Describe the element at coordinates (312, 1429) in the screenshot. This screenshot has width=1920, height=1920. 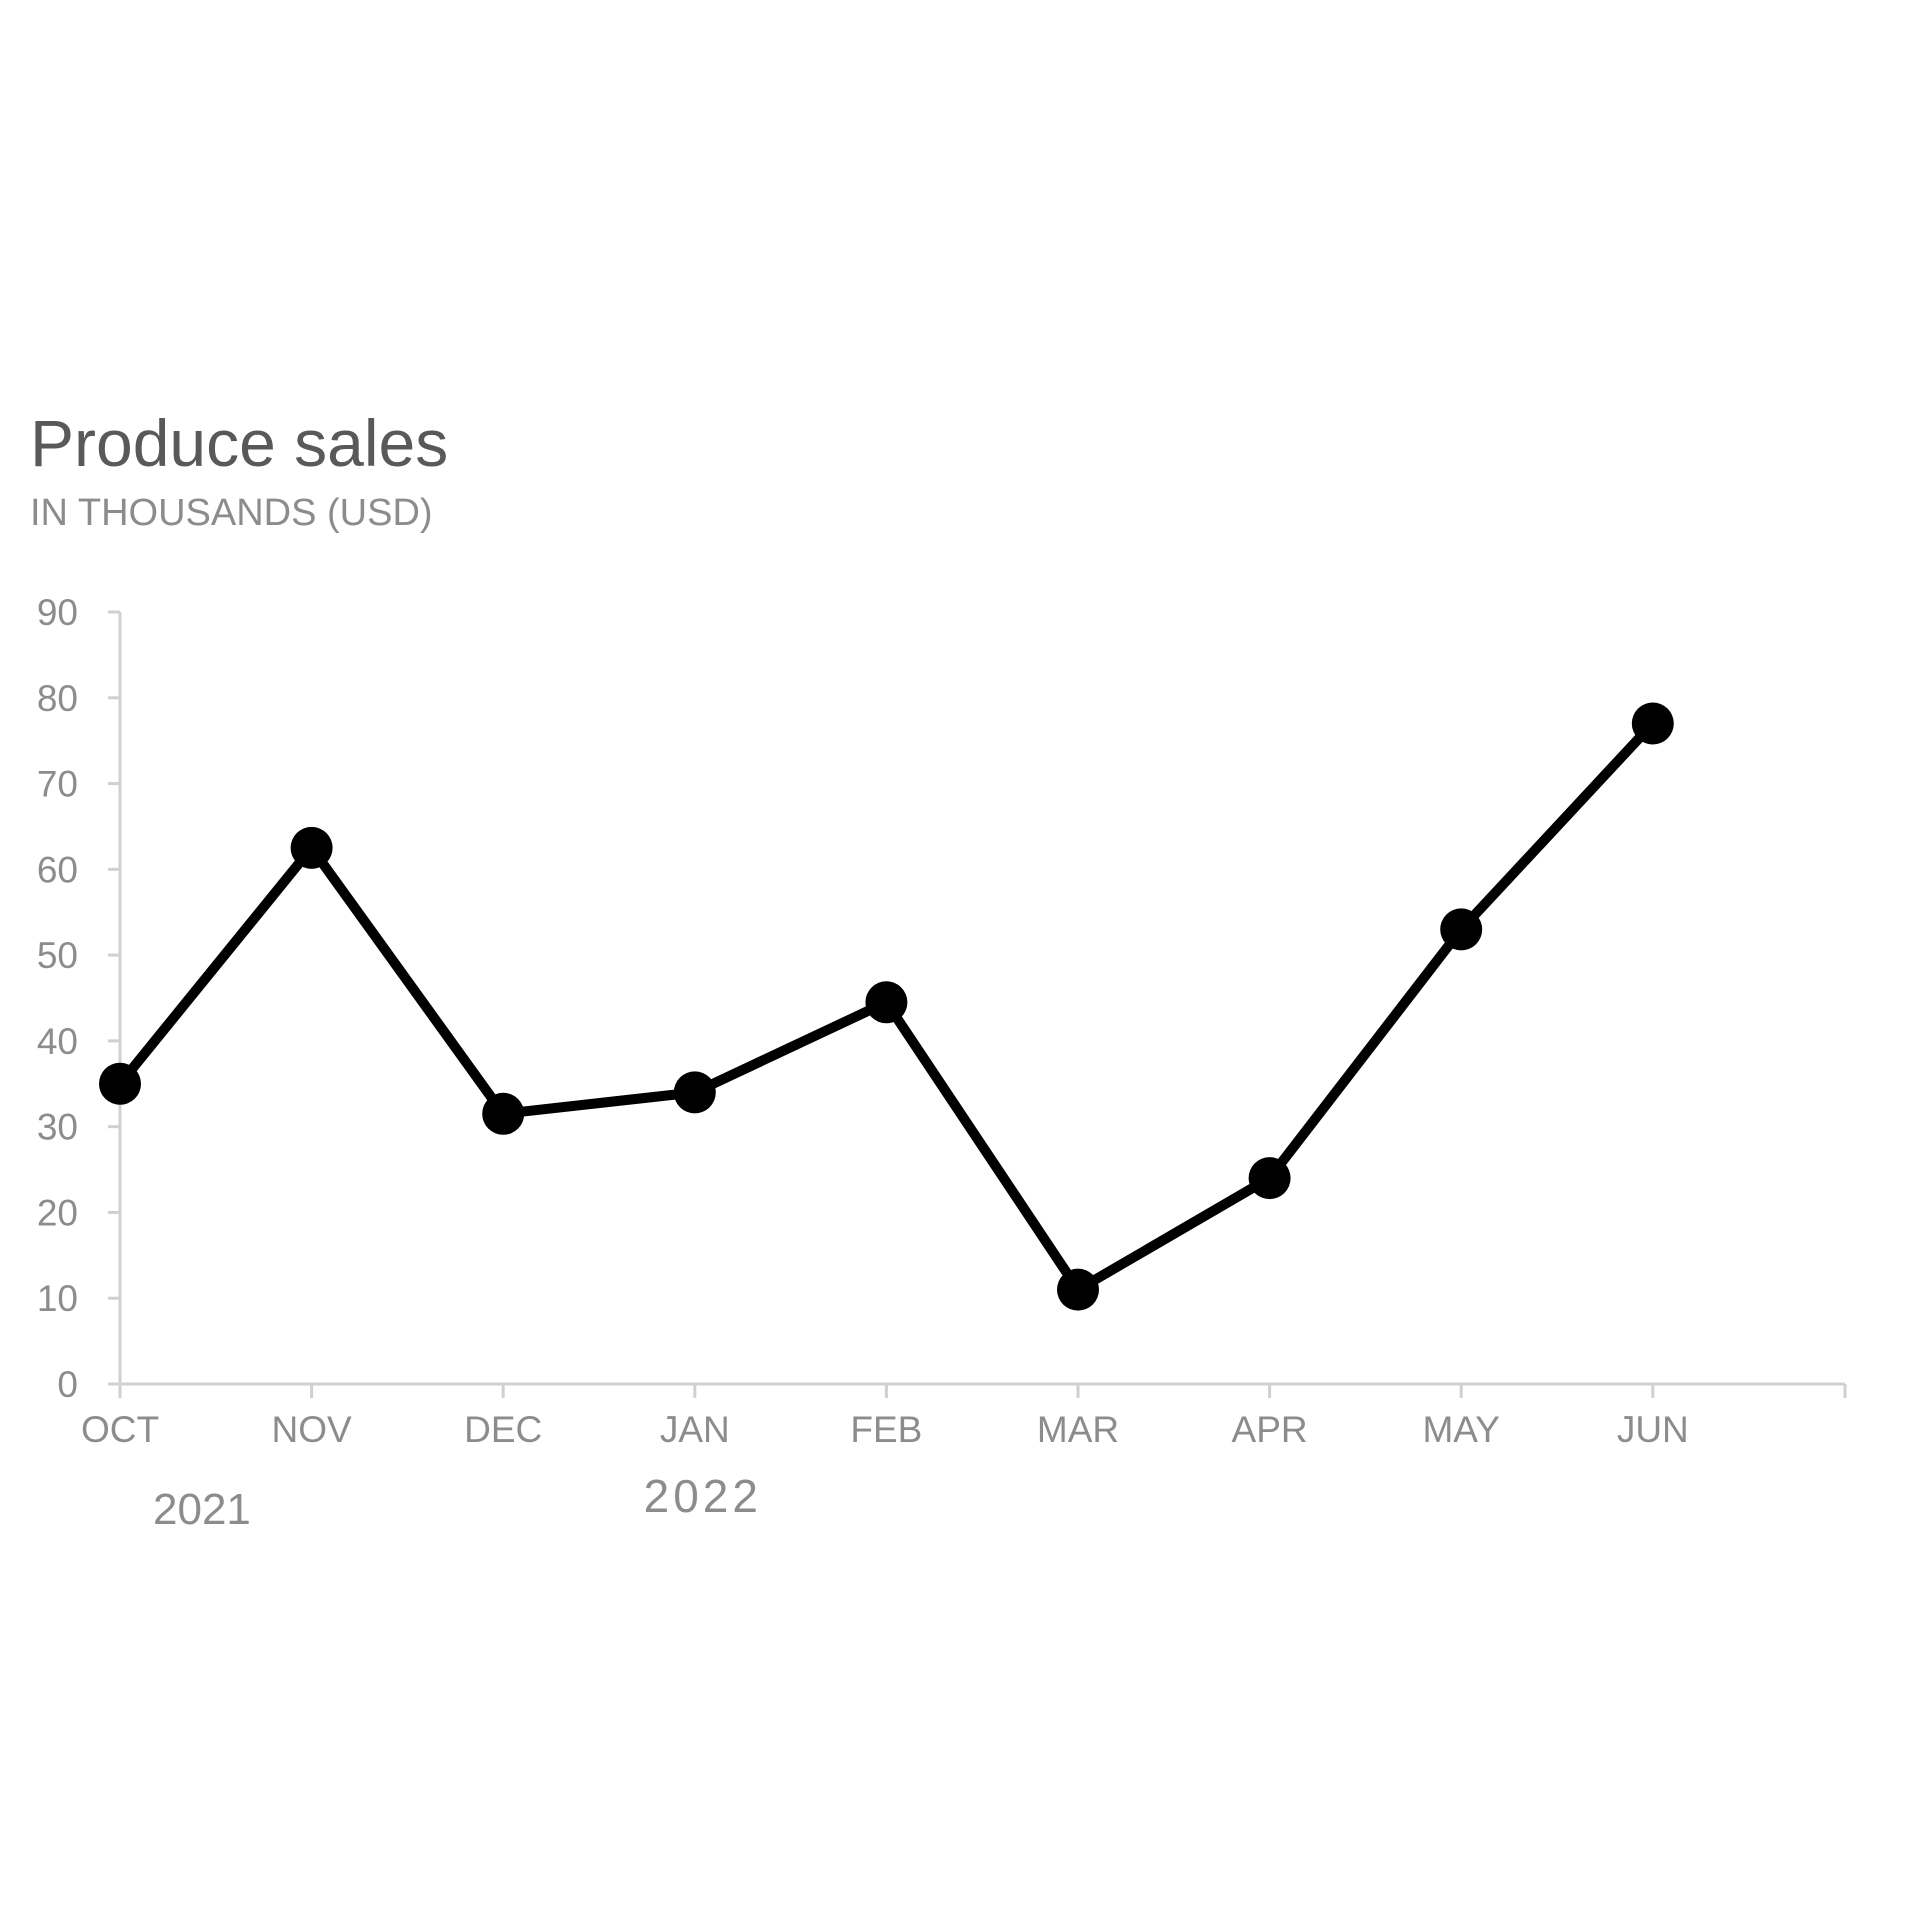
I see `x-tick-label: NOV` at that location.